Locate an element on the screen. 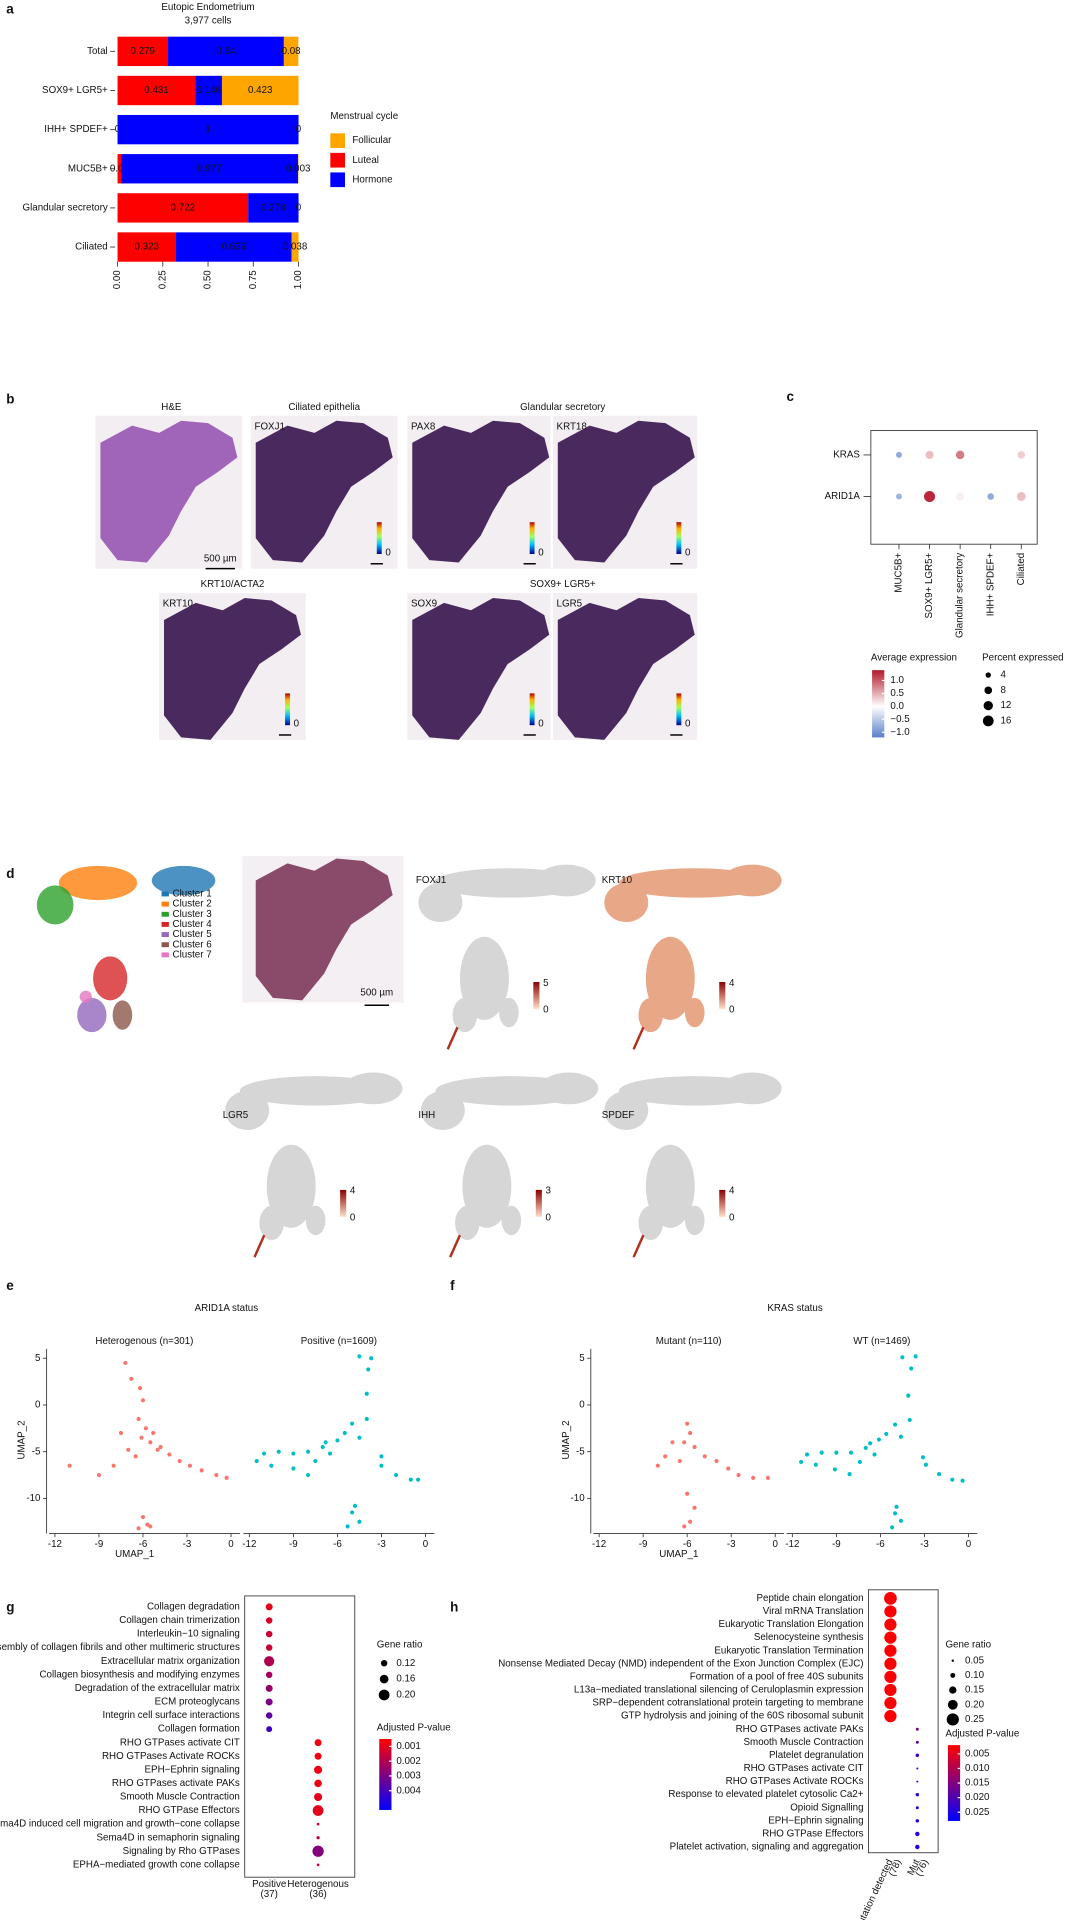 The image size is (1074, 1920). facet-title: Positive (n=1609) is located at coordinates (339, 1341).